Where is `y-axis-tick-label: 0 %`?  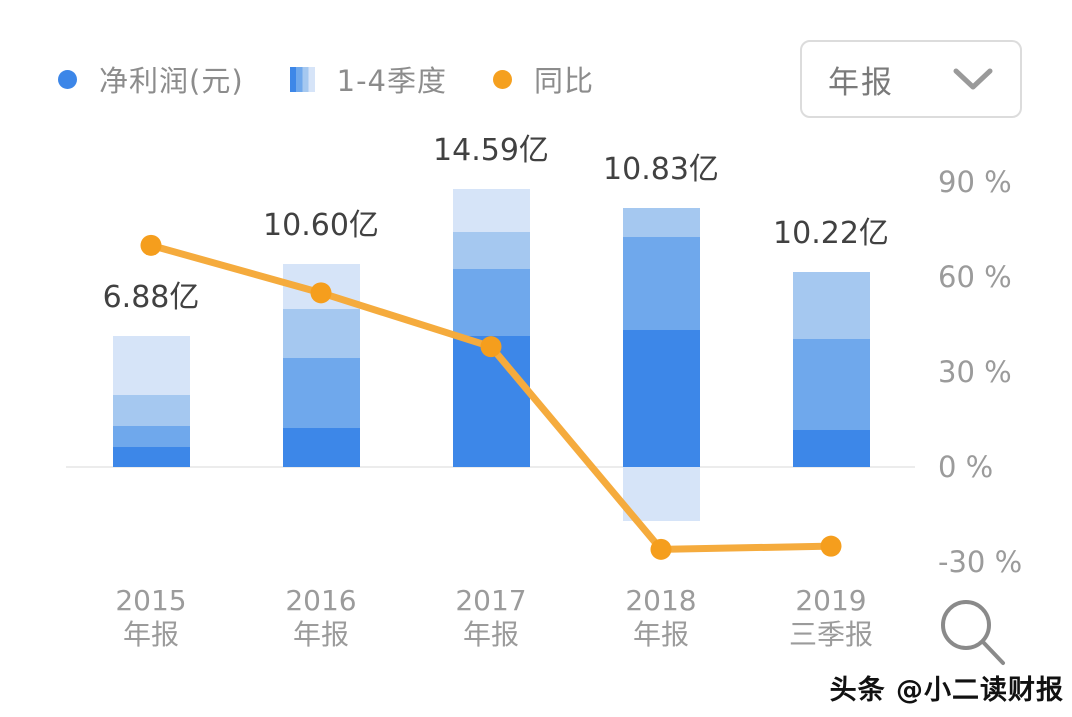 y-axis-tick-label: 0 % is located at coordinates (966, 467).